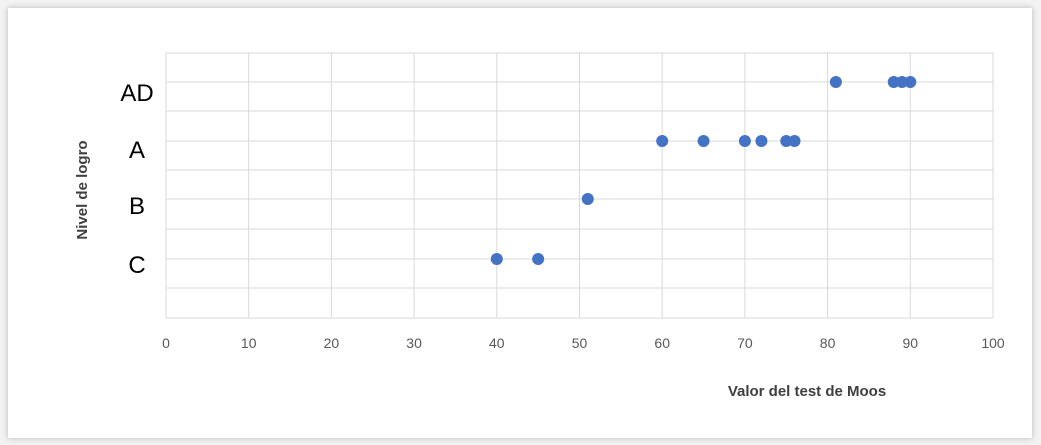 Image resolution: width=1041 pixels, height=445 pixels. Describe the element at coordinates (497, 343) in the screenshot. I see `x-tick-label: 40` at that location.